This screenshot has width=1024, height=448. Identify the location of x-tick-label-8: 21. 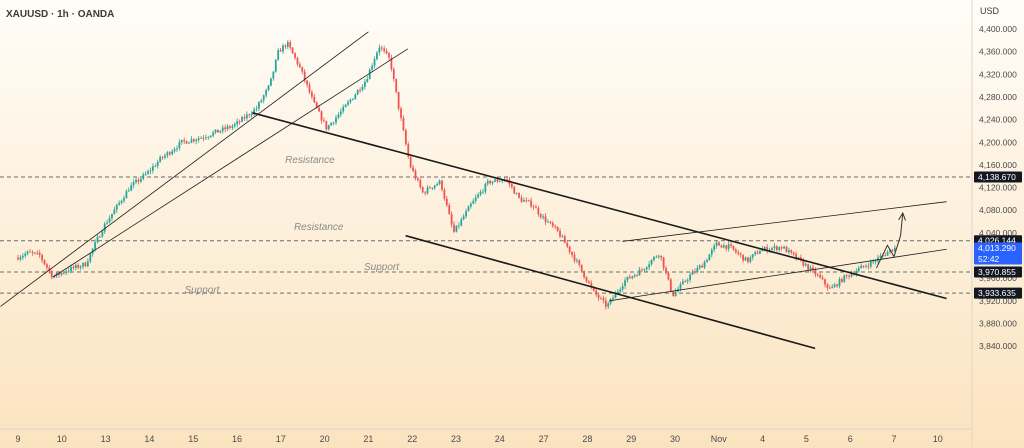
(368, 439).